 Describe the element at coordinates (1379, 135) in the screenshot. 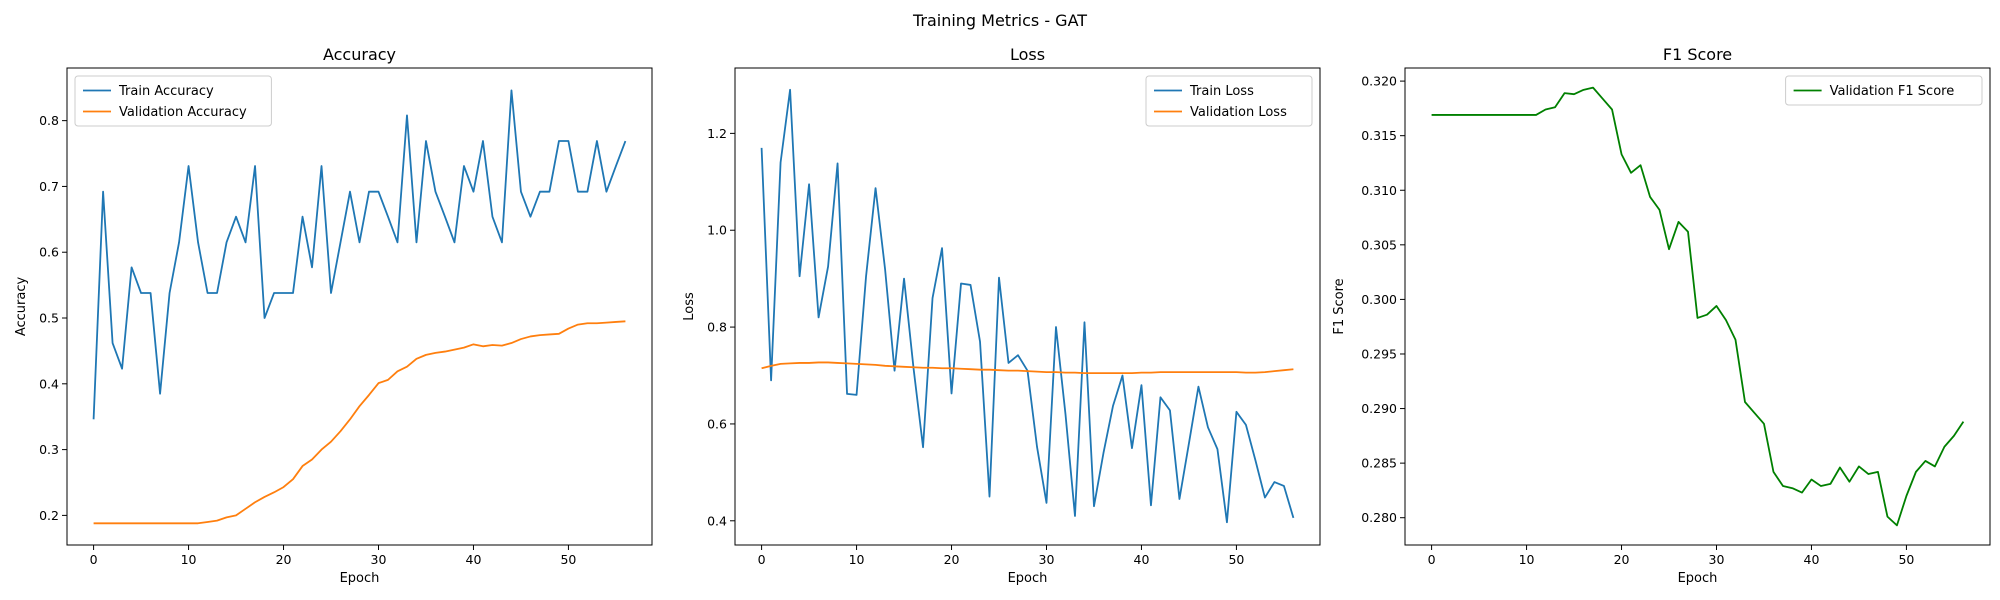

I see `y-tick-label: 0.315` at that location.